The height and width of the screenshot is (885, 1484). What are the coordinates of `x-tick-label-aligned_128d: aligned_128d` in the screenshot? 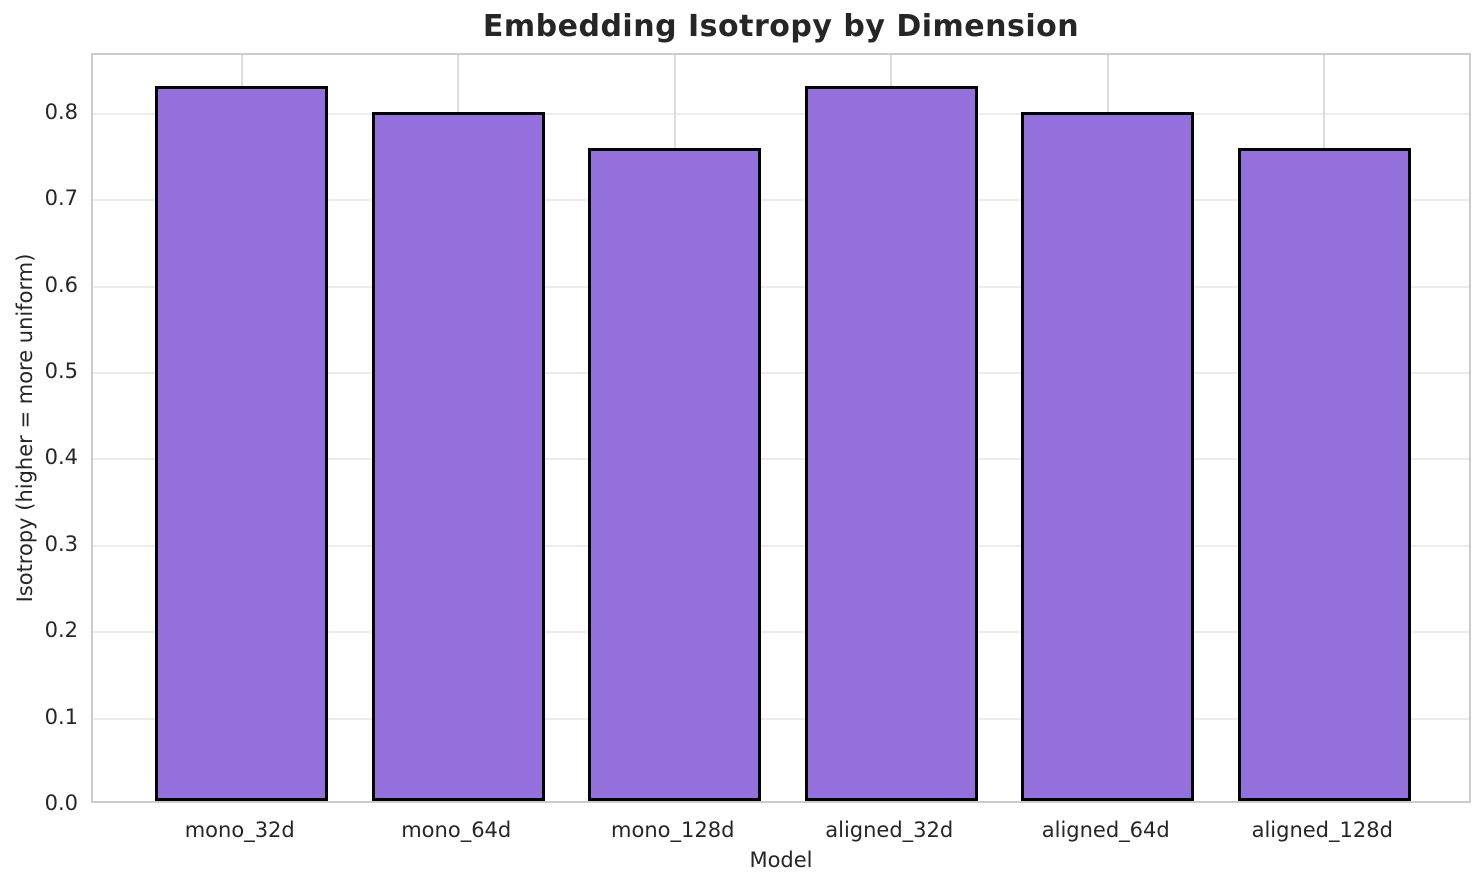 It's located at (1322, 830).